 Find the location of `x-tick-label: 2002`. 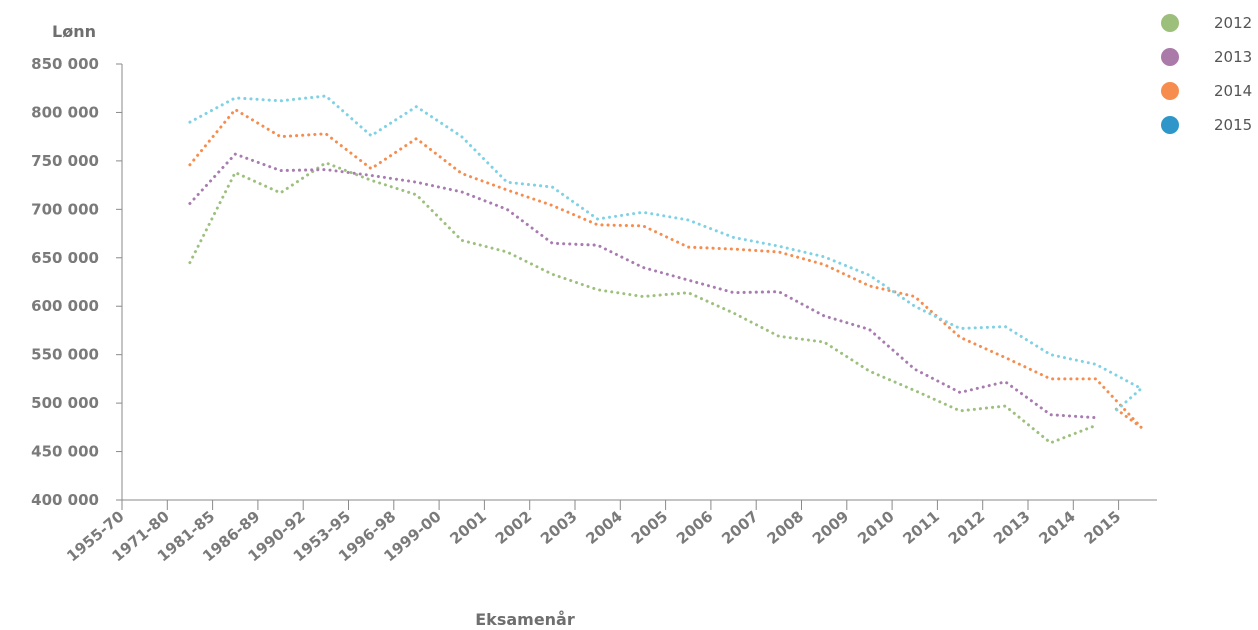

x-tick-label: 2002 is located at coordinates (514, 527).